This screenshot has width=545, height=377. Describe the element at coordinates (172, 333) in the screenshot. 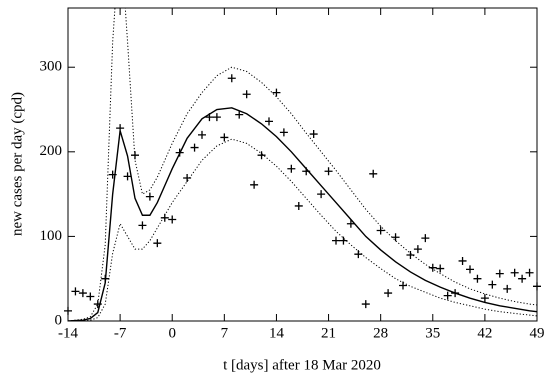

I see `x-tick-label: 0` at that location.